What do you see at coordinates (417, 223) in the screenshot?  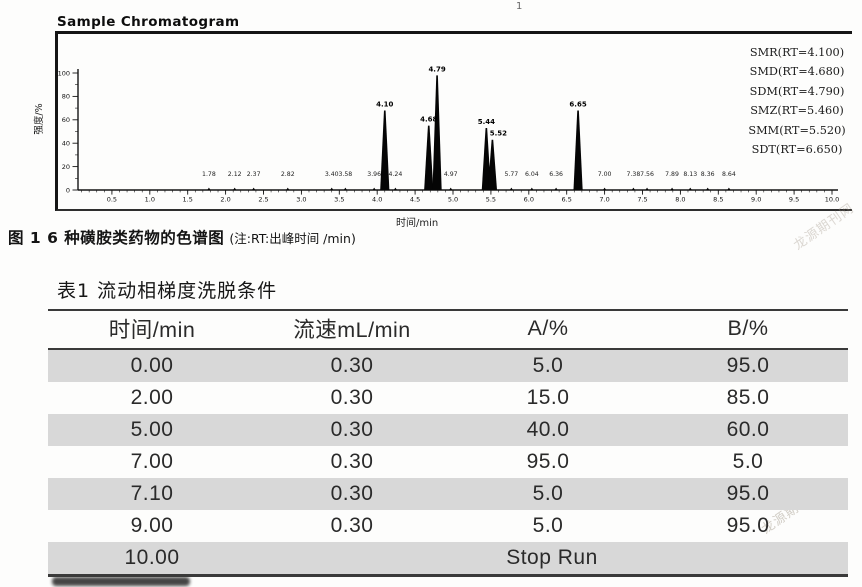 I see `x-axis-label: 时间/min` at bounding box center [417, 223].